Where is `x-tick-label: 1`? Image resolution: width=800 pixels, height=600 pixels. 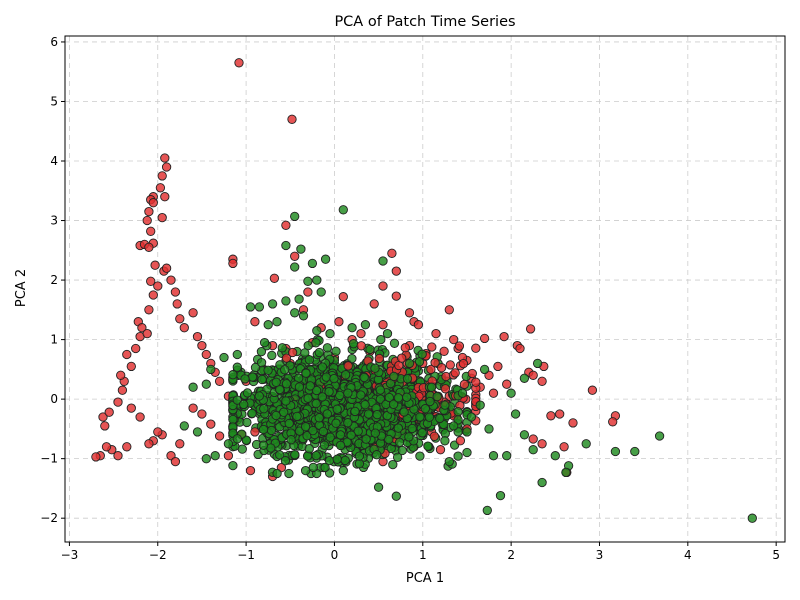
x-tick-label: 1 is located at coordinates (423, 555).